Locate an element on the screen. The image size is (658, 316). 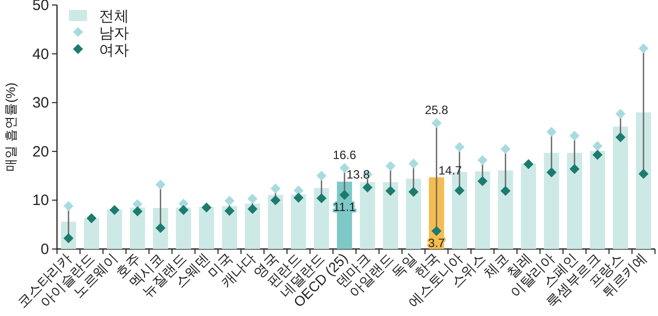
y-tick-label: 40 is located at coordinates (40, 54).